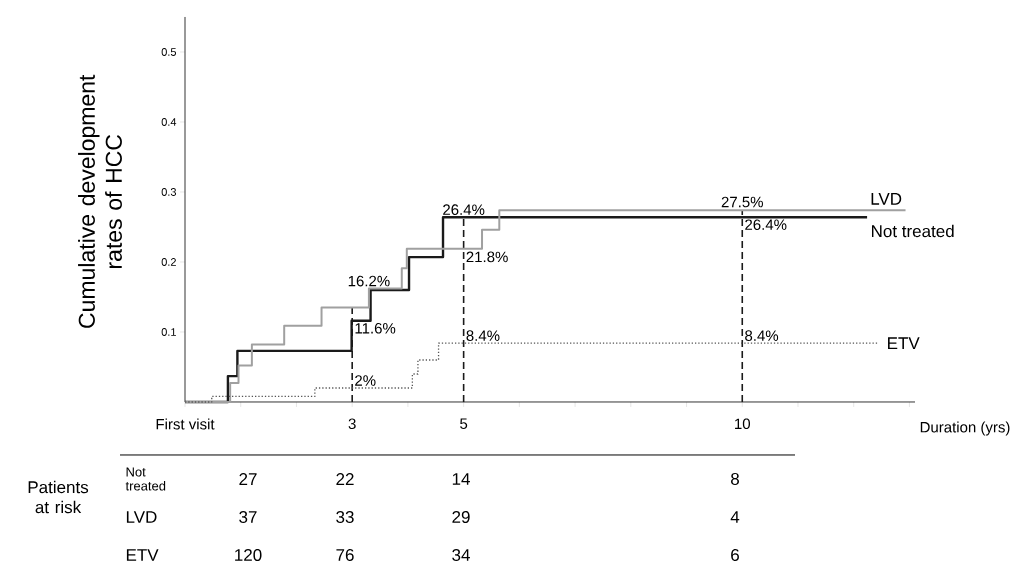 This screenshot has height=573, width=1029. I want to click on series-label: ETV, so click(904, 343).